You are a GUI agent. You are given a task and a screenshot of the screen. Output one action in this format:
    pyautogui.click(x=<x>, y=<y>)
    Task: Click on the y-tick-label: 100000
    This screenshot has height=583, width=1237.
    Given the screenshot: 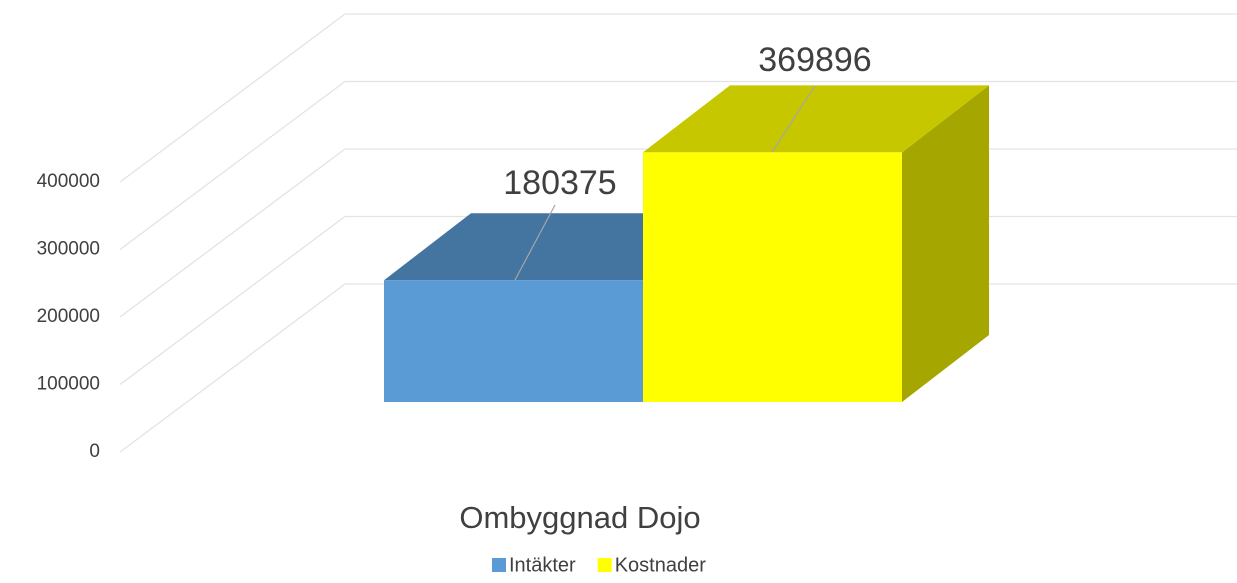 What is the action you would take?
    pyautogui.click(x=68, y=384)
    